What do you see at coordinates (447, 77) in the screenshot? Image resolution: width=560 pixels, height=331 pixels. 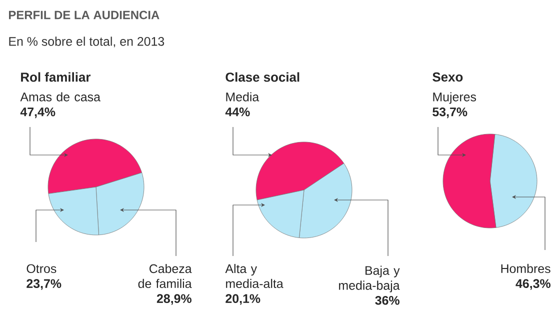 I see `chart-title: Sexo` at bounding box center [447, 77].